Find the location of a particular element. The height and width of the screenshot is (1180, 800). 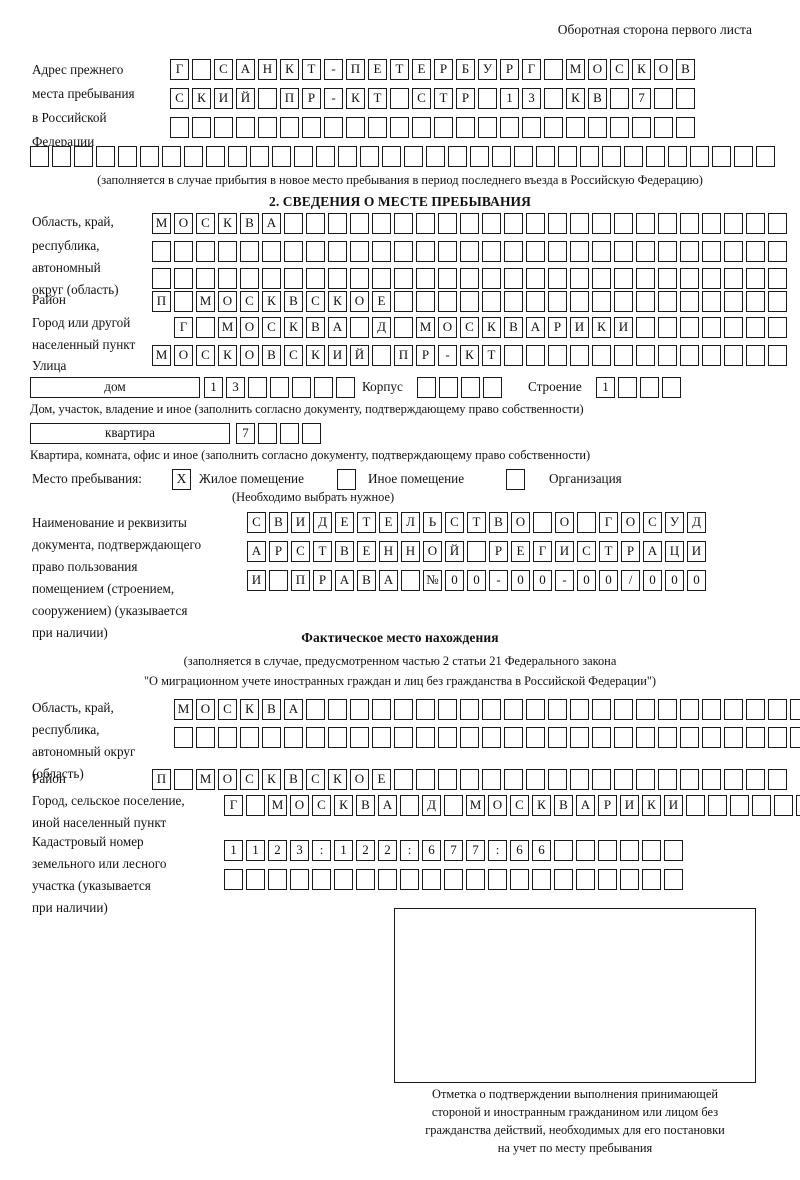

char-cell: К is located at coordinates (271, 301).